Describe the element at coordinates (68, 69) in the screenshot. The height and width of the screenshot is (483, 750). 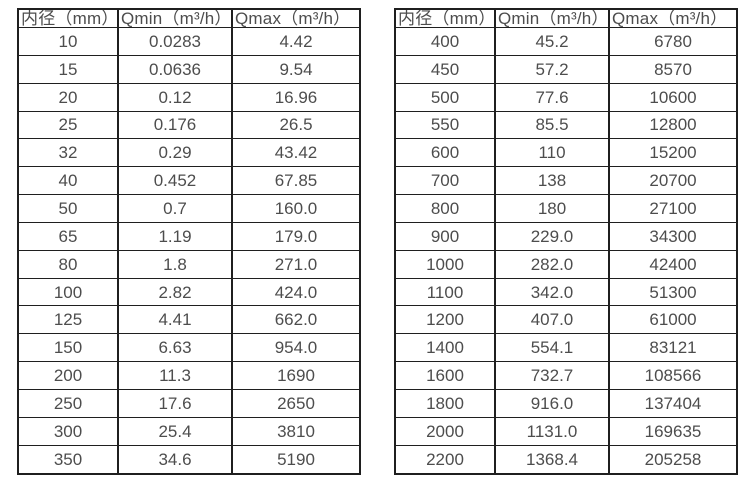
I see `diameter-cell: 15` at that location.